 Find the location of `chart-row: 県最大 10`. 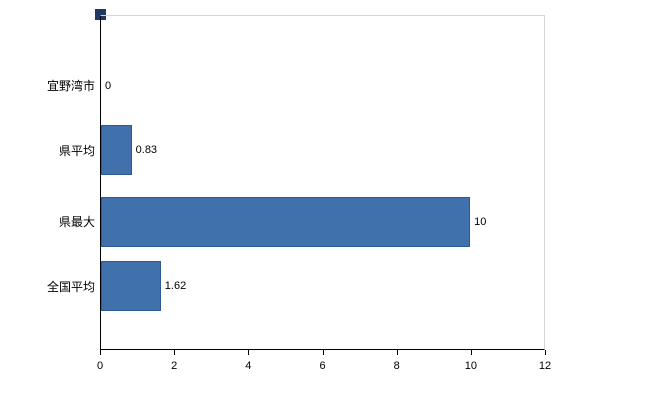

chart-row: 県最大 10 is located at coordinates (301, 221).